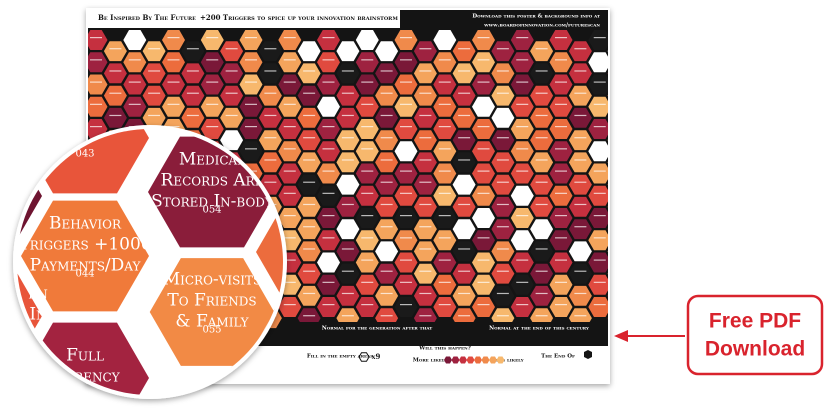  Describe the element at coordinates (755, 321) in the screenshot. I see `callout-line: Free PDF` at that location.